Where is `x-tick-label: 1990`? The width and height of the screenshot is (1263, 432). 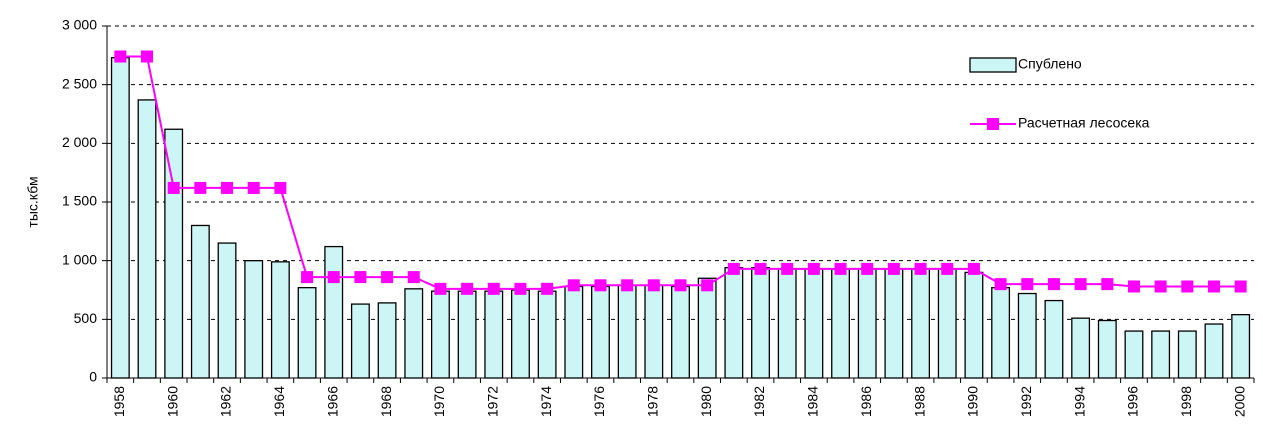
x-tick-label: 1990 is located at coordinates (973, 401).